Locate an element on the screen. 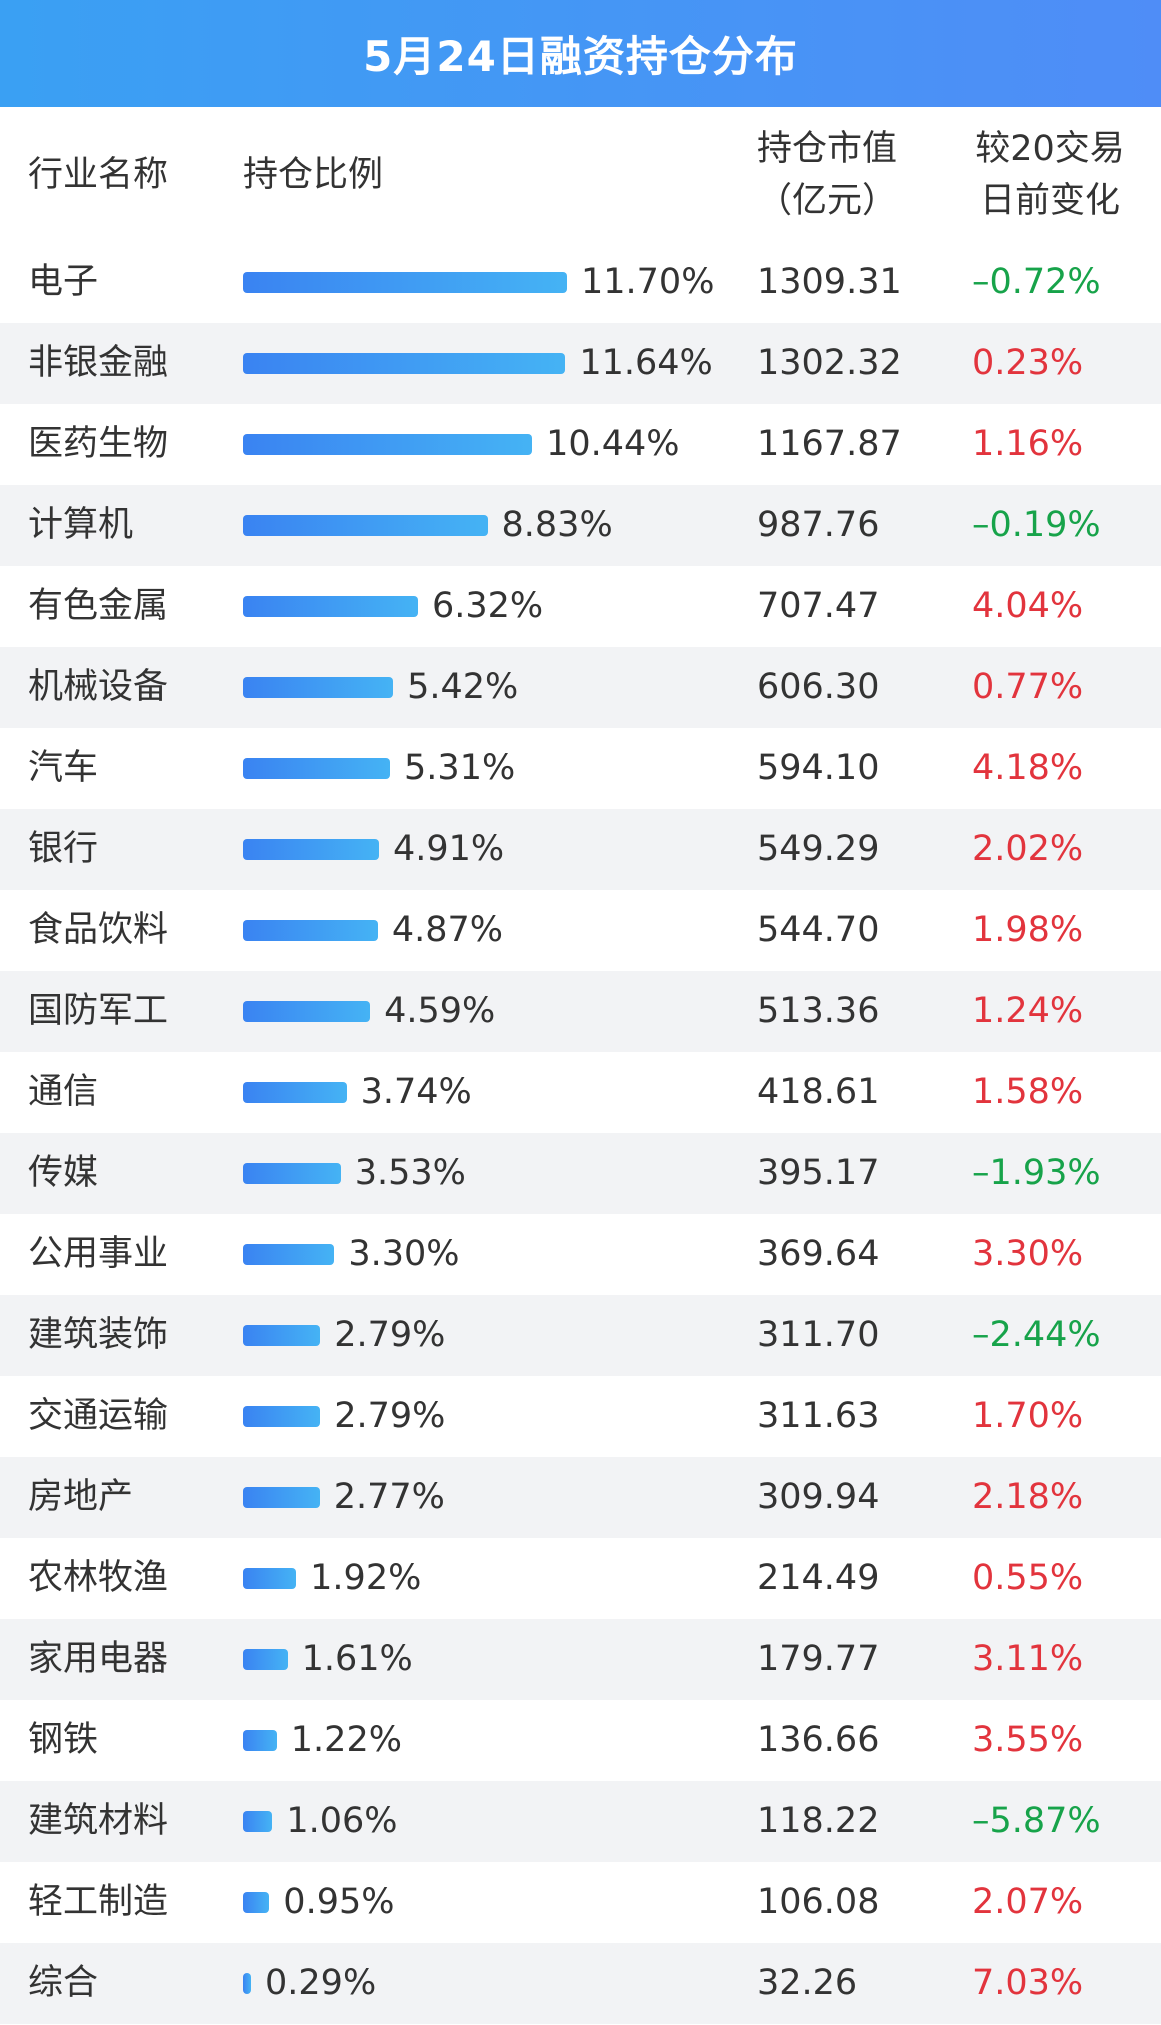 This screenshot has width=1161, height=2025. market-value: 179.77 is located at coordinates (818, 1659).